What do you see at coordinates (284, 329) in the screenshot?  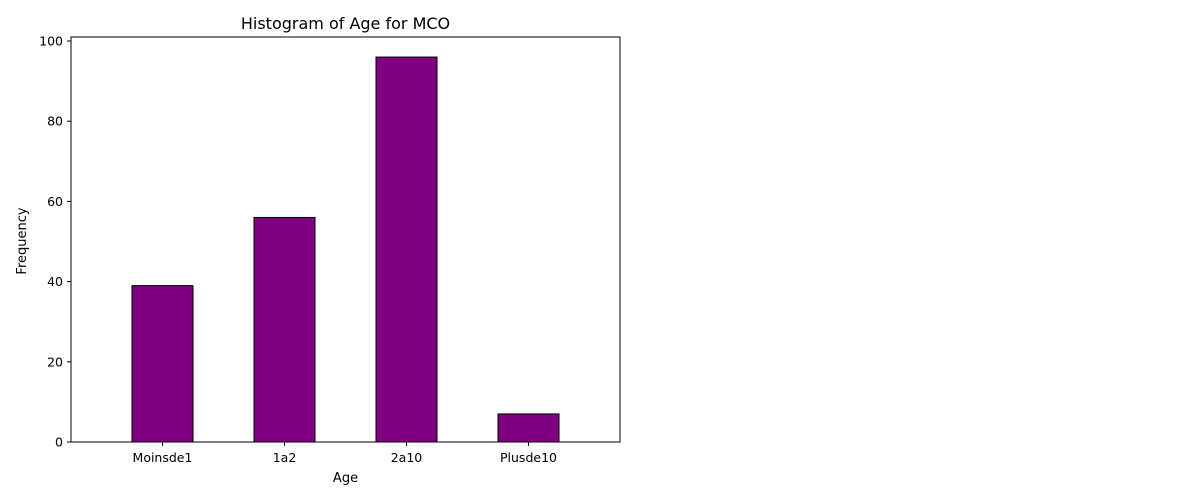 I see `bar-1a2` at bounding box center [284, 329].